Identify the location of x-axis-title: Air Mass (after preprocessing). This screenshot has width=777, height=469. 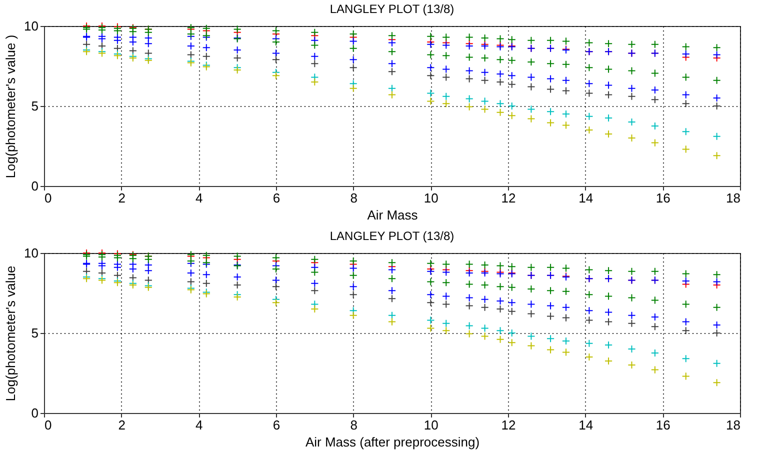
(392, 442).